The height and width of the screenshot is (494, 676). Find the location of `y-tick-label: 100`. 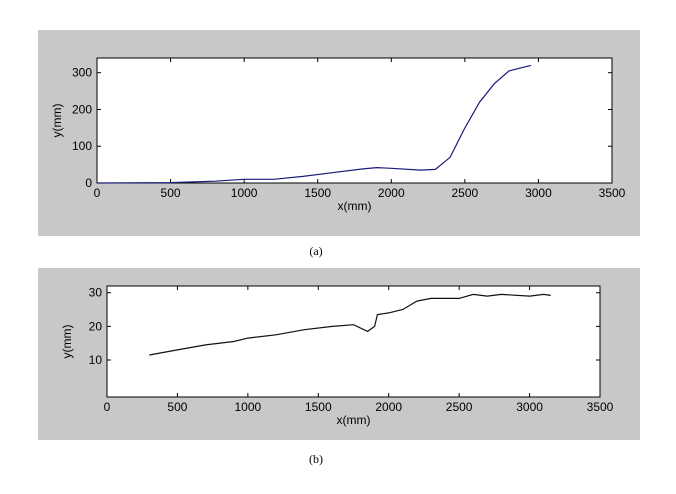

y-tick-label: 100 is located at coordinates (82, 146).